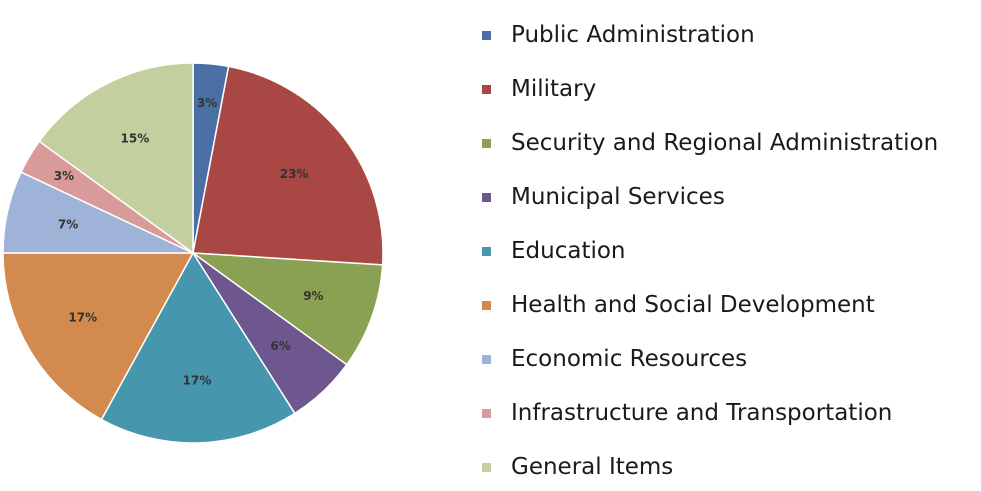 This screenshot has height=491, width=981. I want to click on legend-label: Public Administration, so click(633, 35).